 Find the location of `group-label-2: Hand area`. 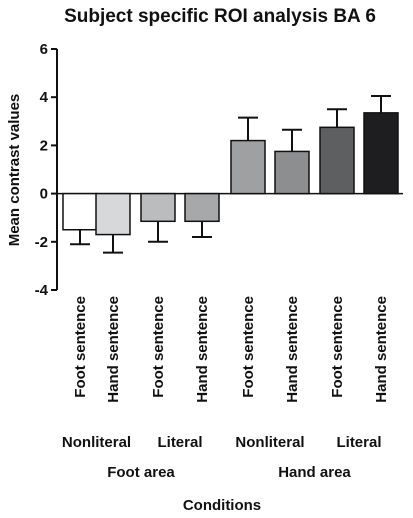

group-label-2: Hand area is located at coordinates (314, 472).